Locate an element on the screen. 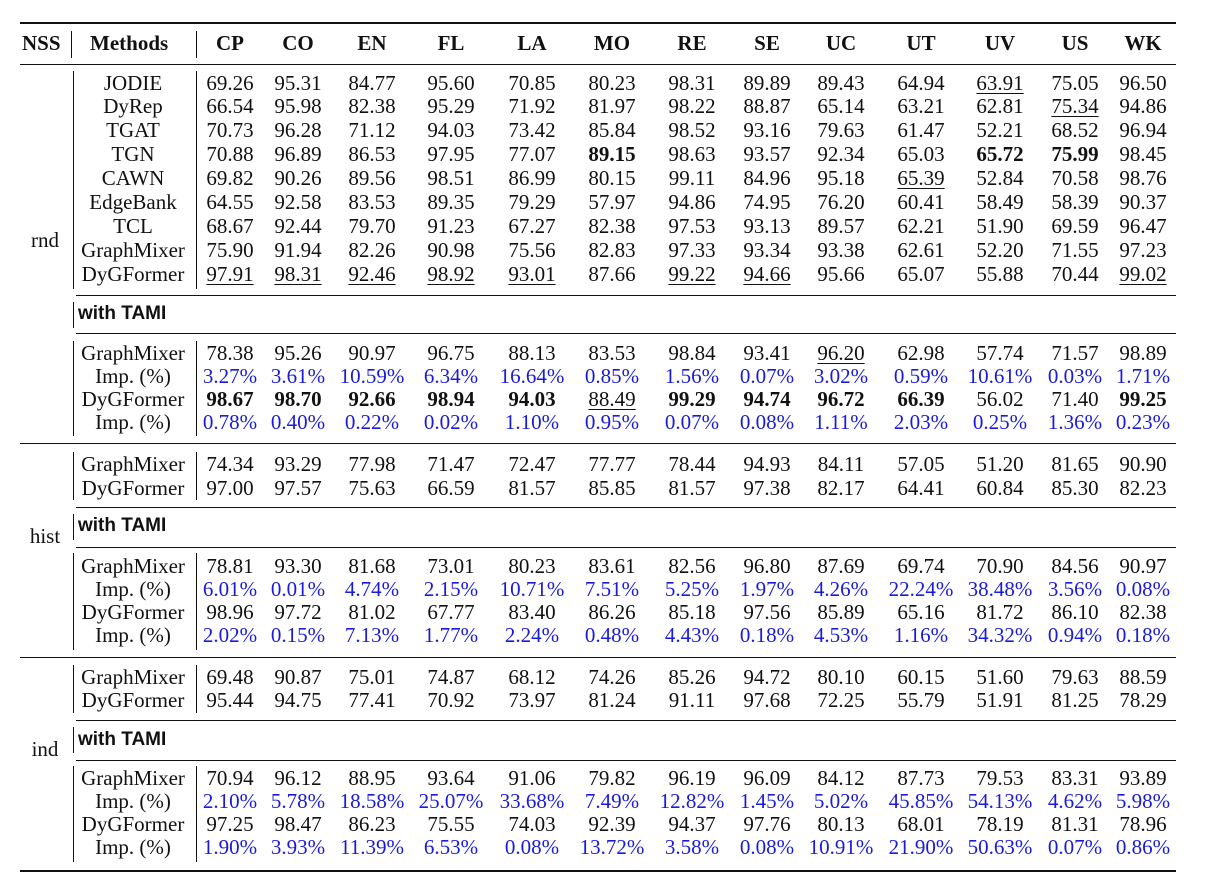 The image size is (1207, 873). table-cell: 57.74 is located at coordinates (1000, 353).